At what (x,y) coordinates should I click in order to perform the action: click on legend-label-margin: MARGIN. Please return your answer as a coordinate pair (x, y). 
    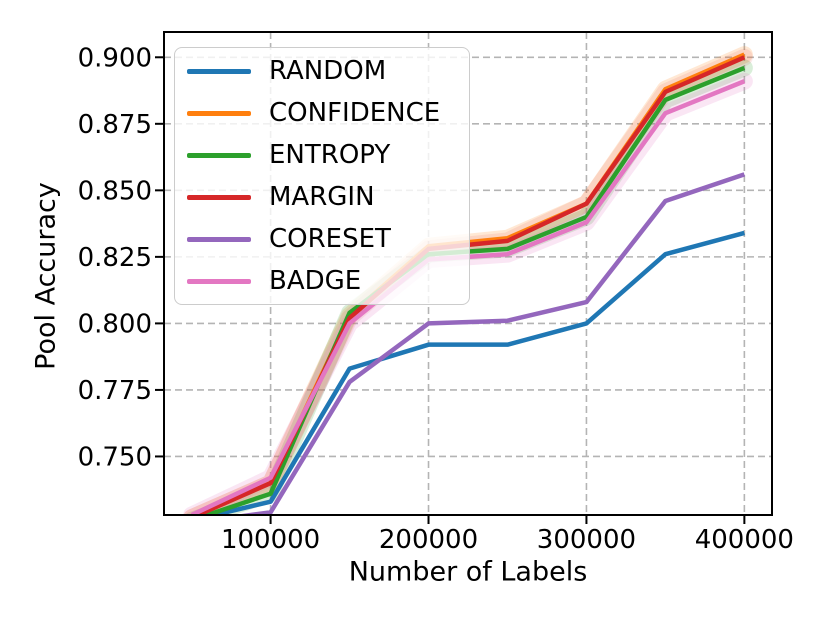
    Looking at the image, I should click on (322, 197).